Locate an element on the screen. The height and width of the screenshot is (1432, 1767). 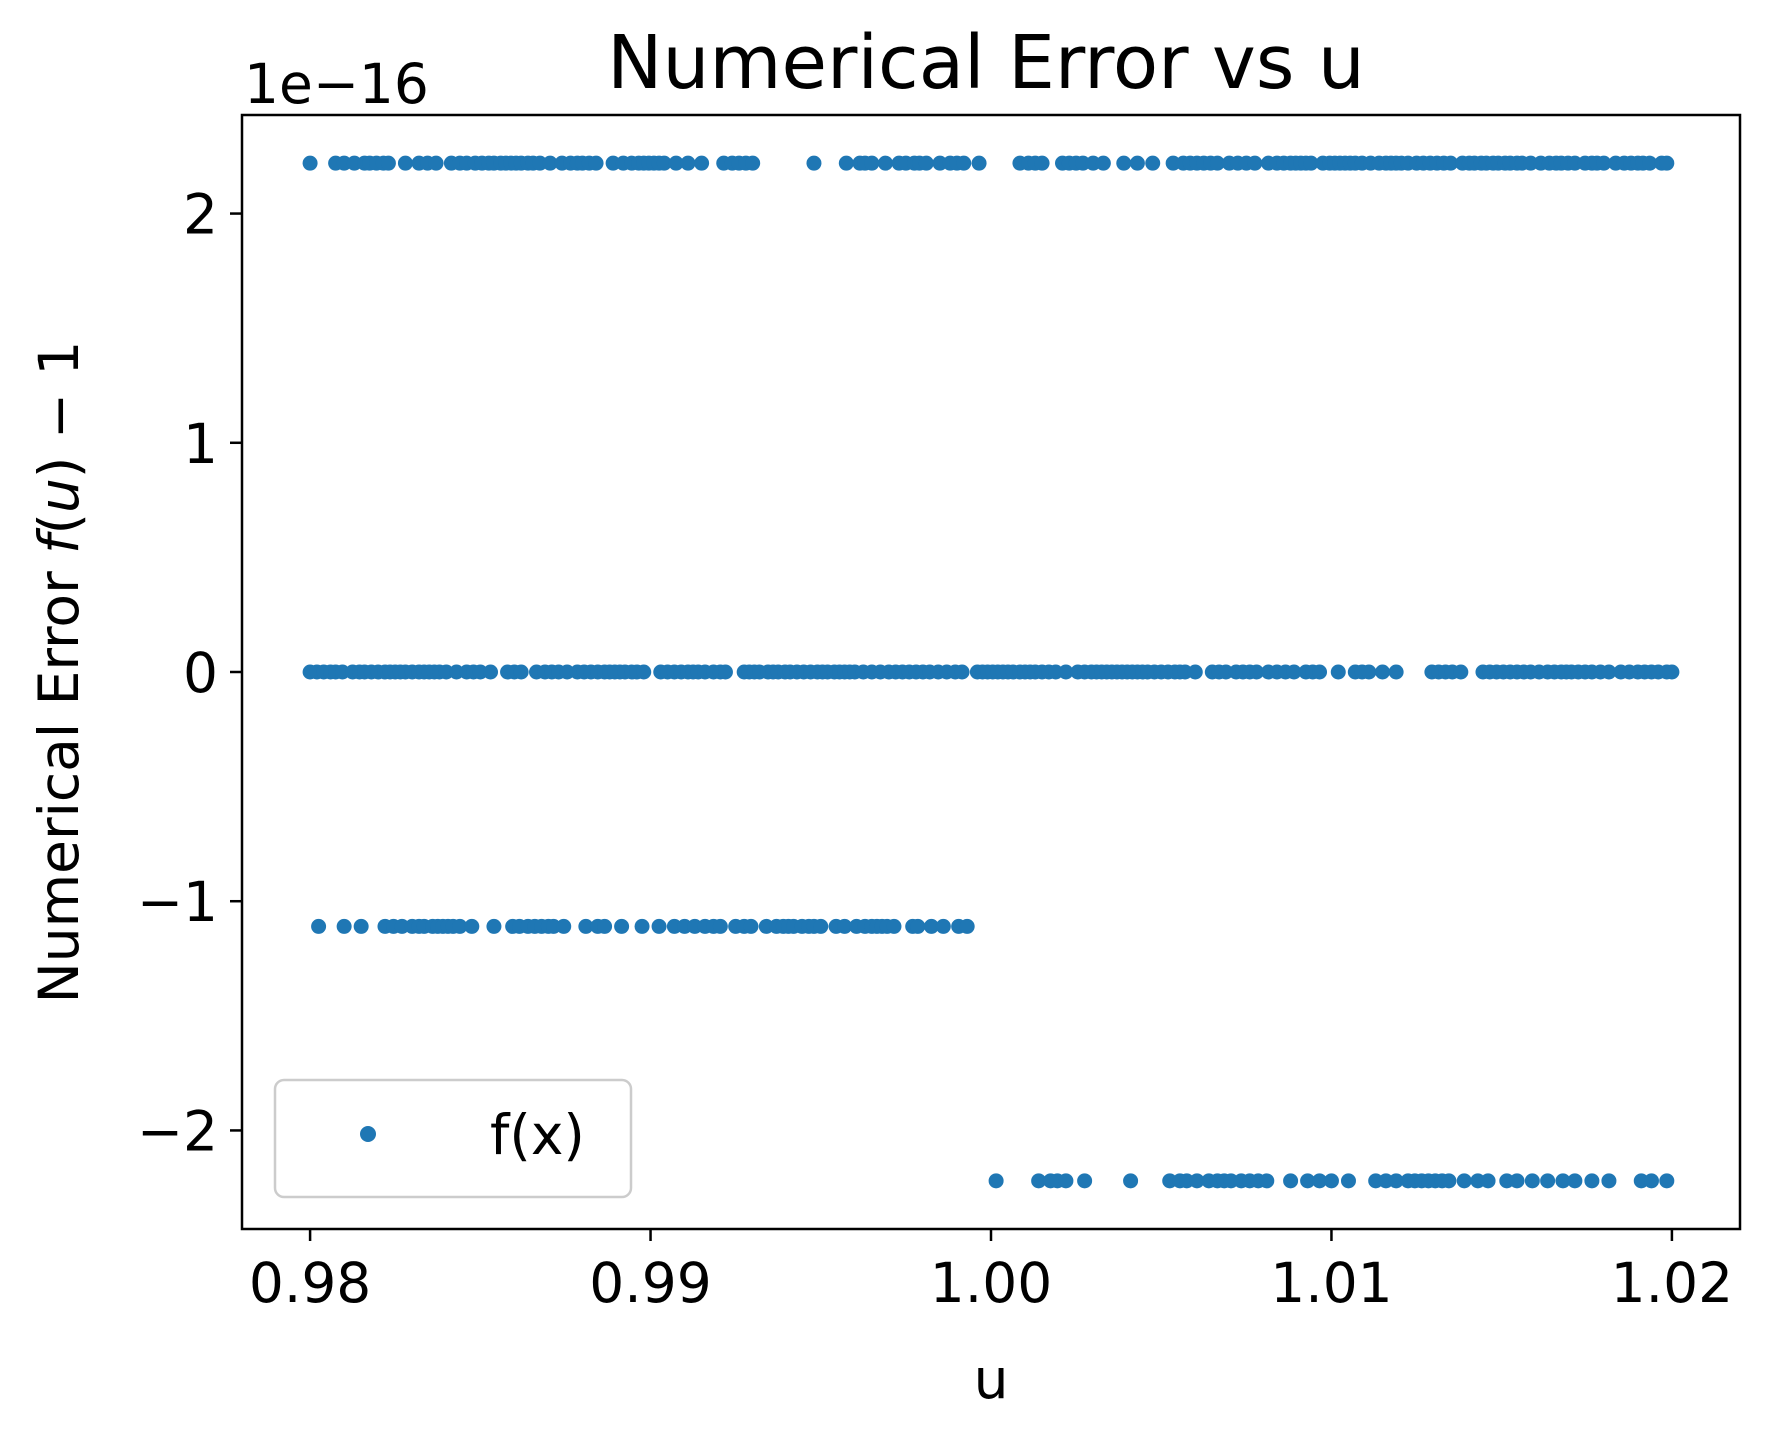
y-axis-offset-label: 1e−16 is located at coordinates (336, 84).